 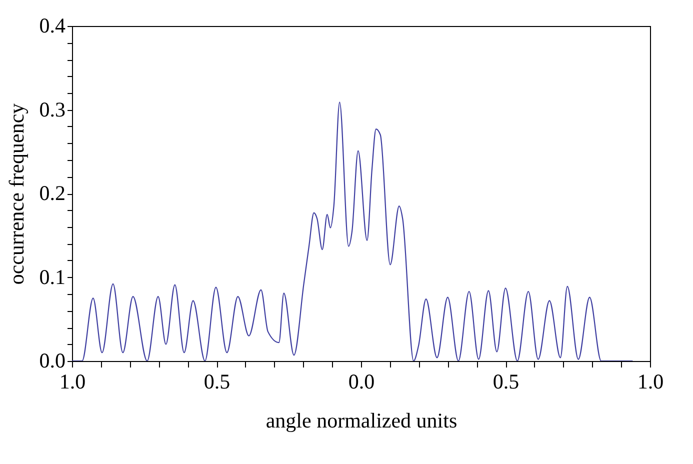 What do you see at coordinates (16, 193) in the screenshot?
I see `y-axis-title: occurrence frequency` at bounding box center [16, 193].